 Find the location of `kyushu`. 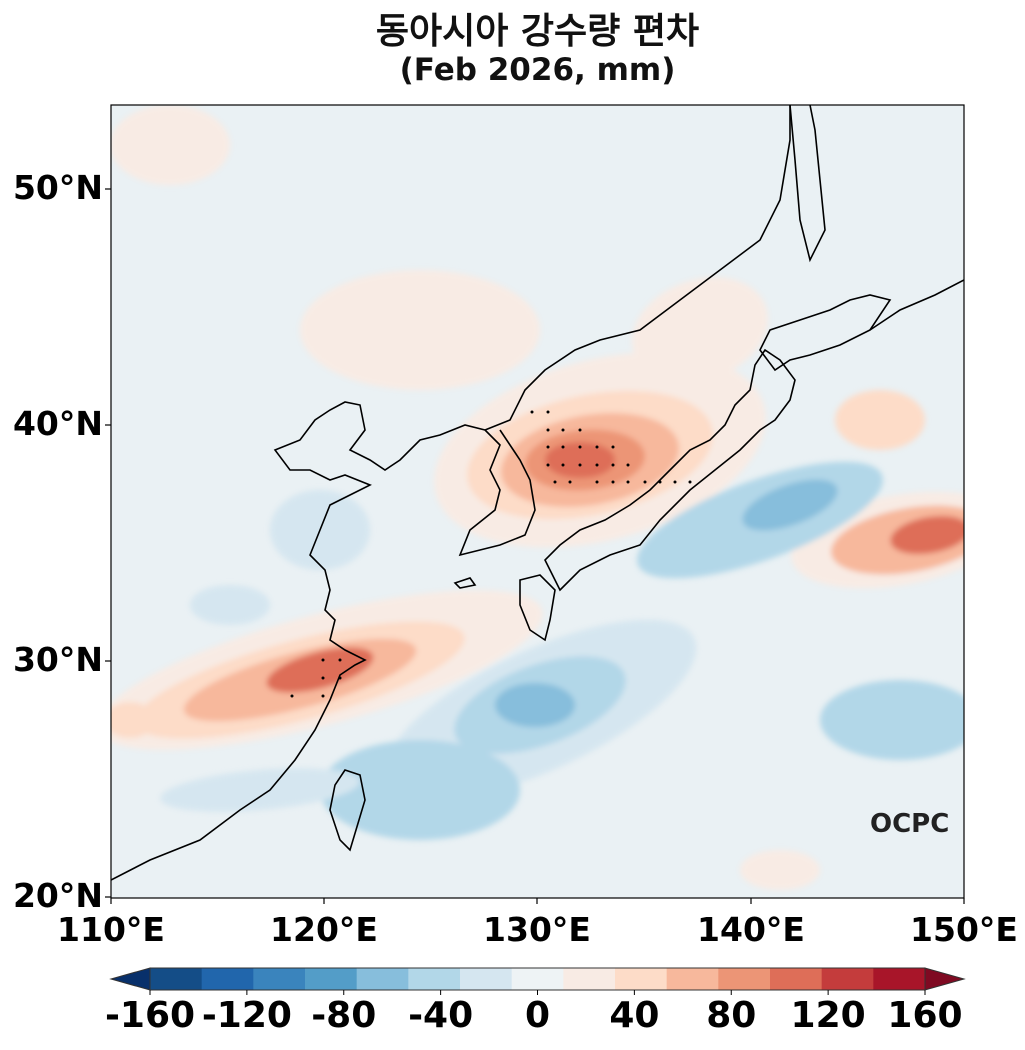

kyushu is located at coordinates (537, 608).